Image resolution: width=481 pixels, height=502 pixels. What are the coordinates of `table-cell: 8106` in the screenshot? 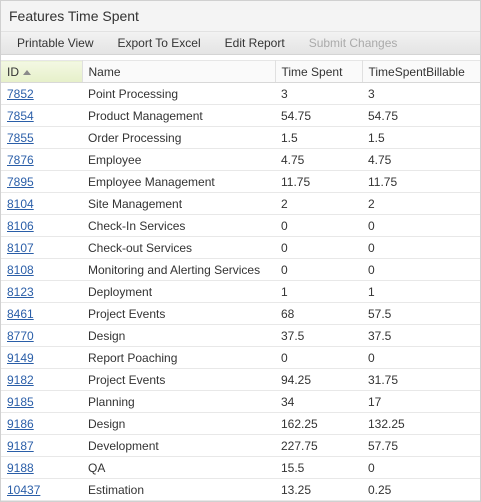 It's located at (41, 225).